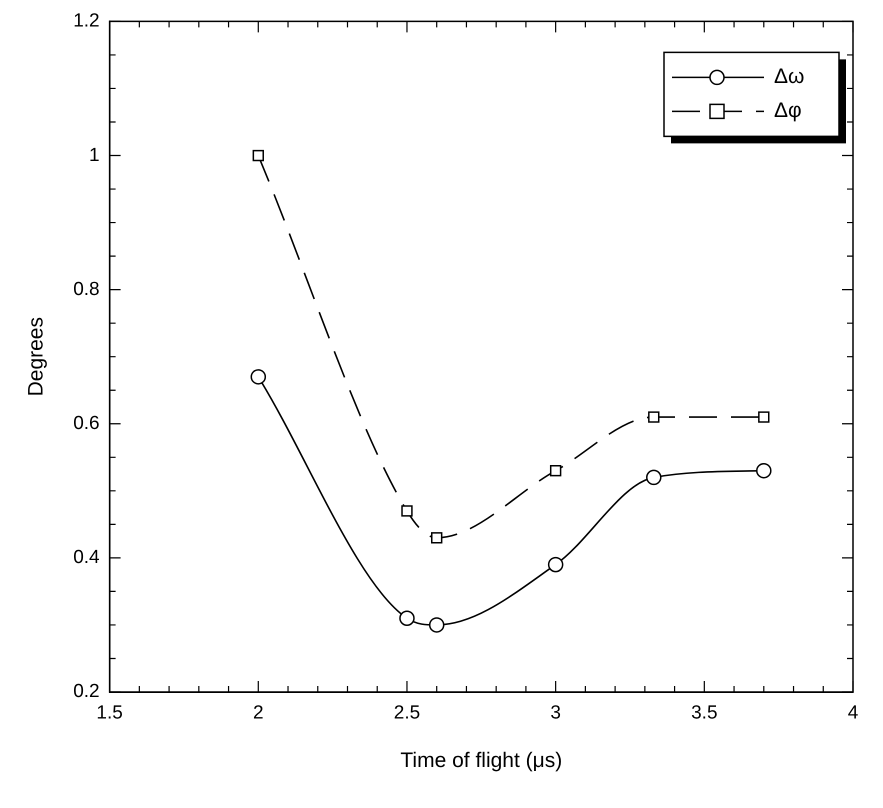  I want to click on x-tick-label: 2.5, so click(407, 713).